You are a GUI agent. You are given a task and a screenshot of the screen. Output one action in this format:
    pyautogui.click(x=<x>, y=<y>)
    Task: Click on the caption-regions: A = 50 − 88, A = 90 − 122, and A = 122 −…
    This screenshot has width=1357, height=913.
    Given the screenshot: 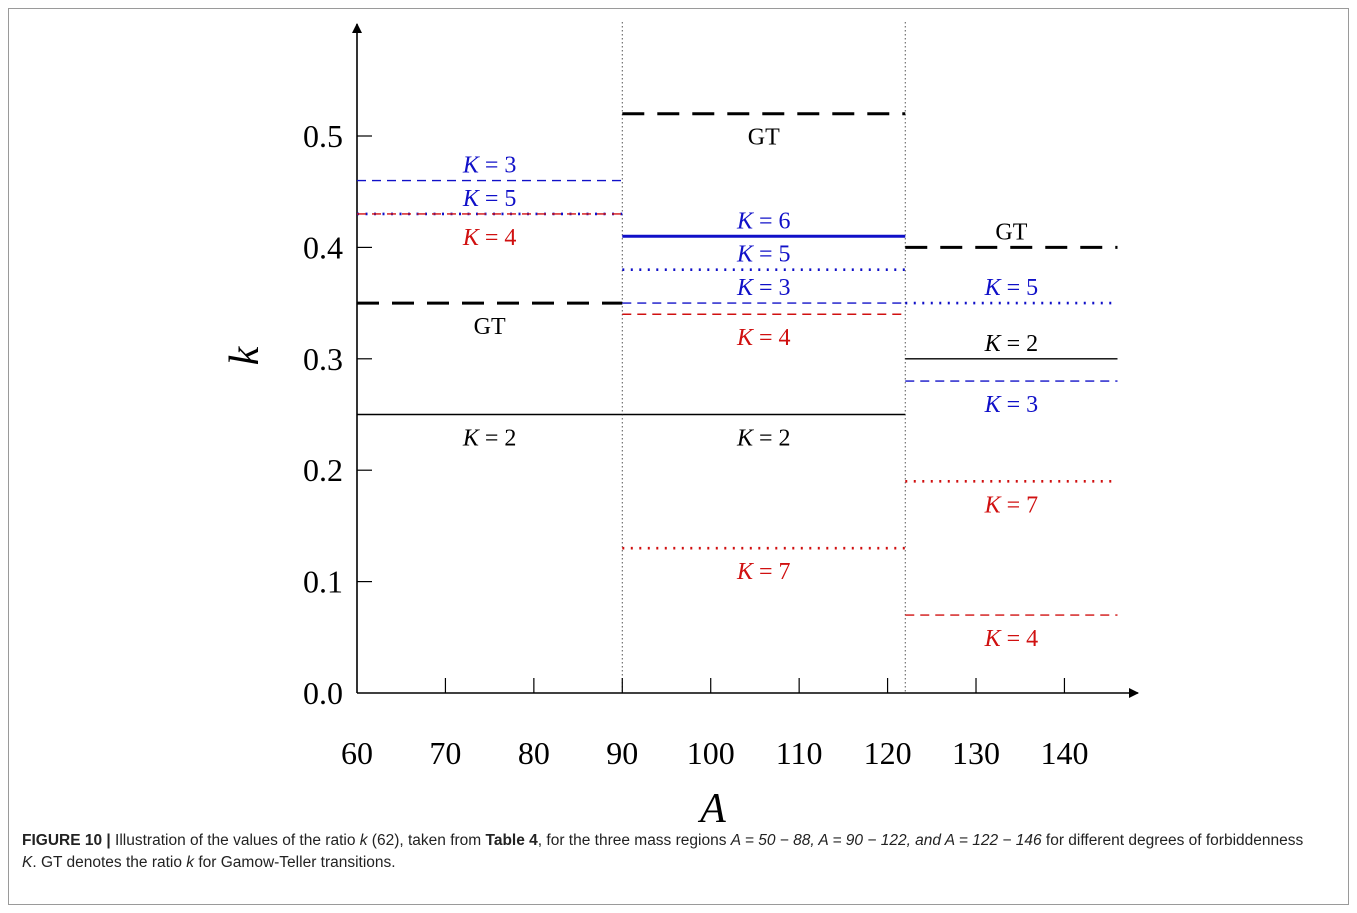 What is the action you would take?
    pyautogui.click(x=886, y=840)
    